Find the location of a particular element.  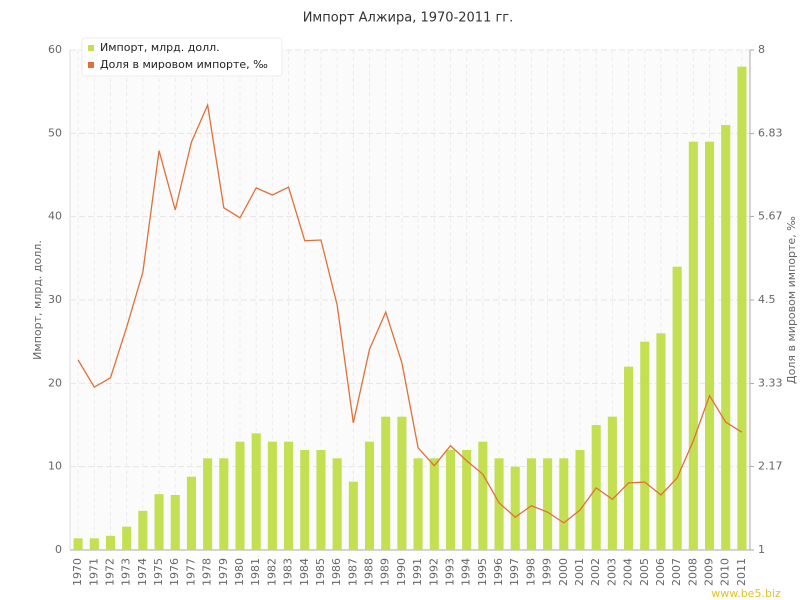

x-tick-label: 1999 is located at coordinates (547, 572).